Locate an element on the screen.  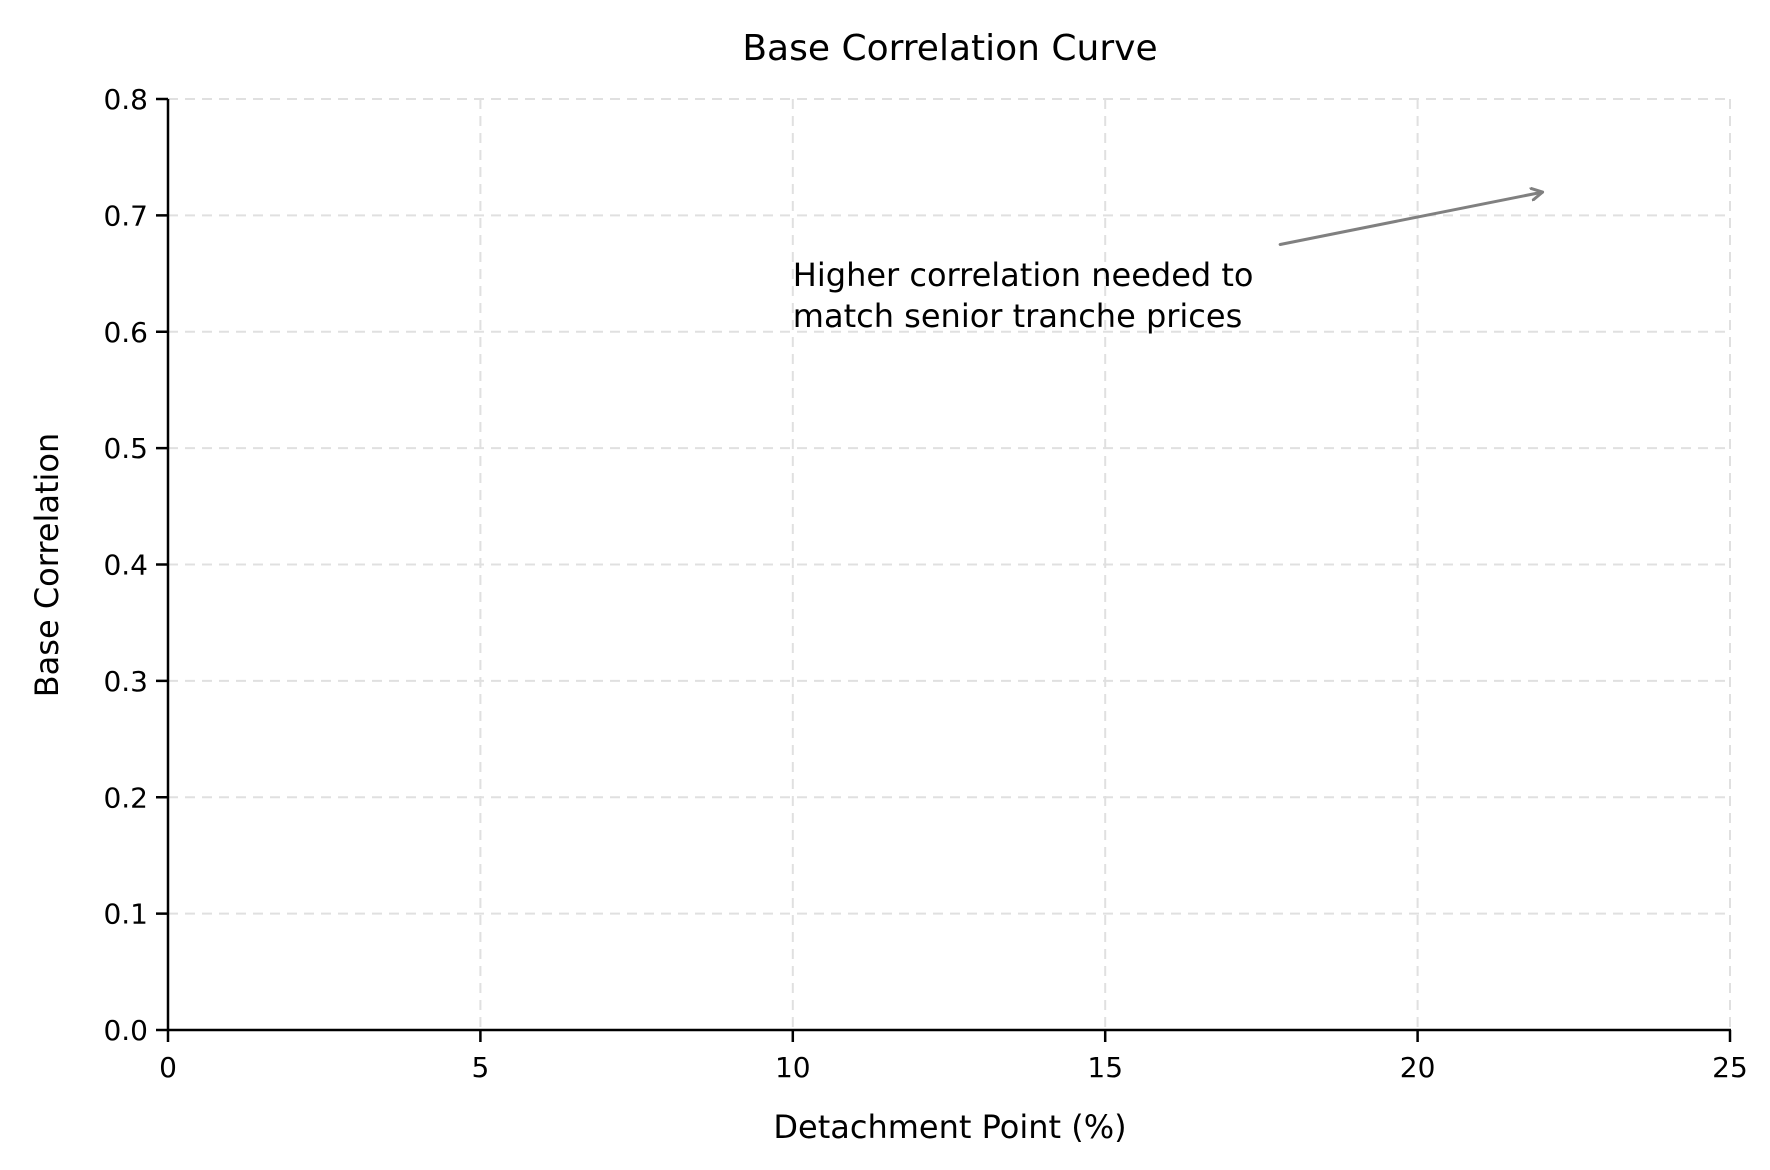
y-axis-label: Base Correlation is located at coordinates (47, 565).